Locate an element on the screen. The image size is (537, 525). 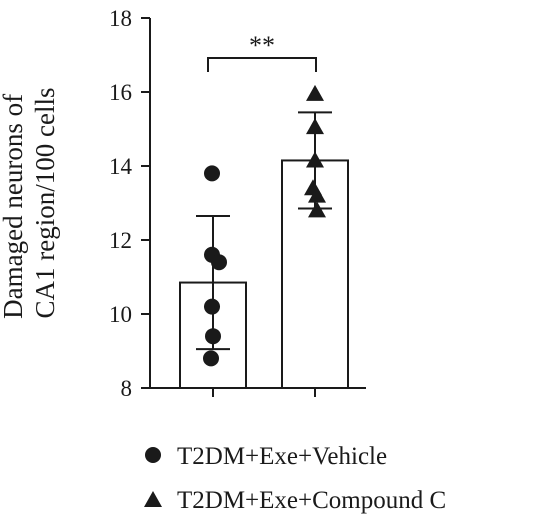
legend-item-vehicle: T2DM+Exe+Vehicle is located at coordinates (266, 456).